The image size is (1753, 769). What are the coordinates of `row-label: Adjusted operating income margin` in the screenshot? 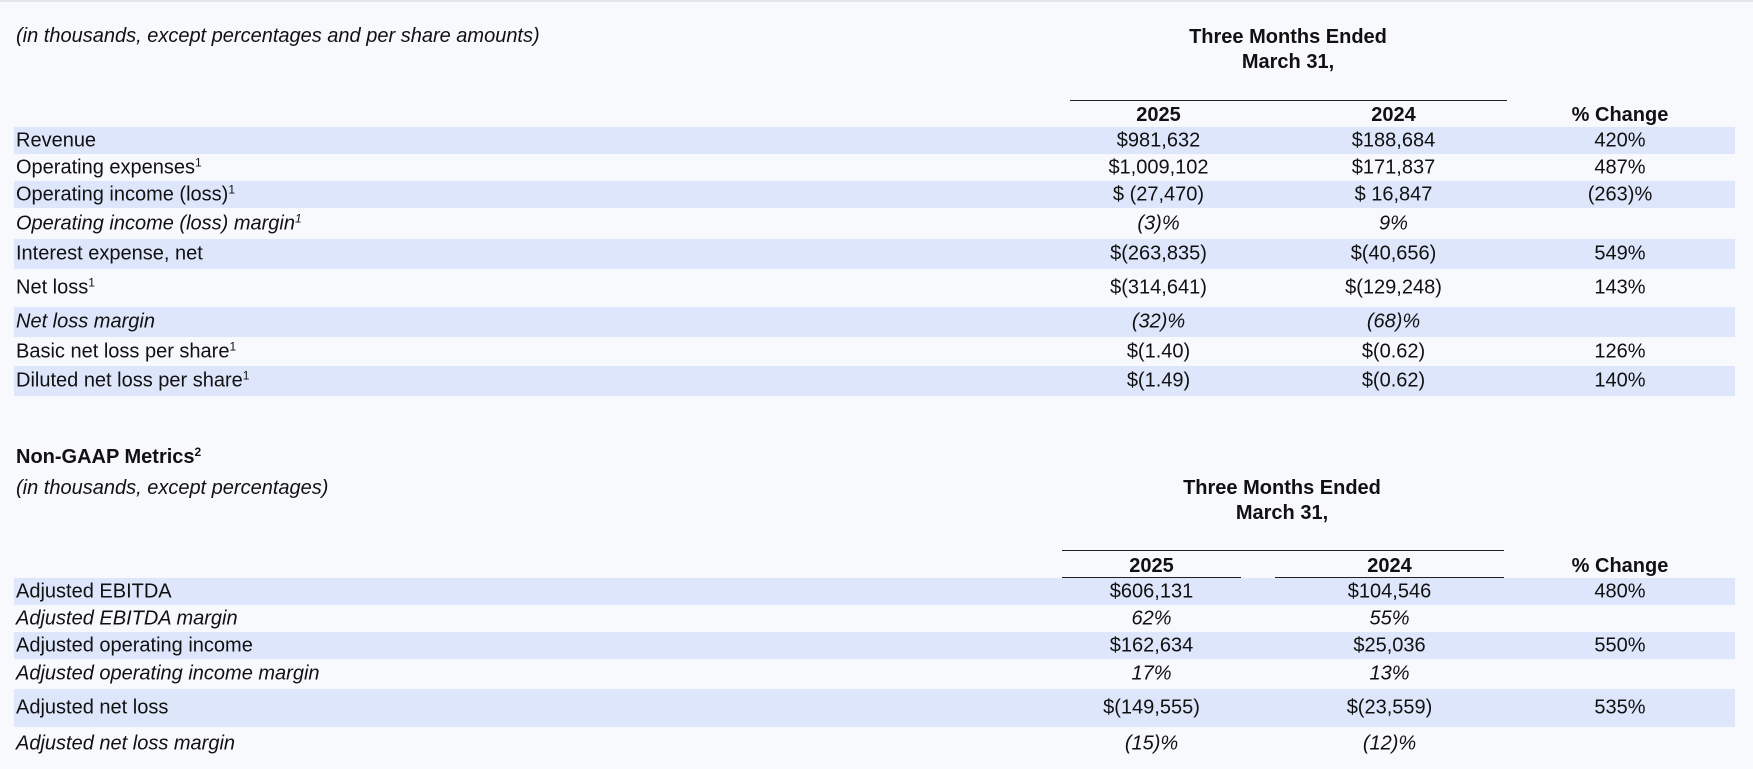 It's located at (168, 674).